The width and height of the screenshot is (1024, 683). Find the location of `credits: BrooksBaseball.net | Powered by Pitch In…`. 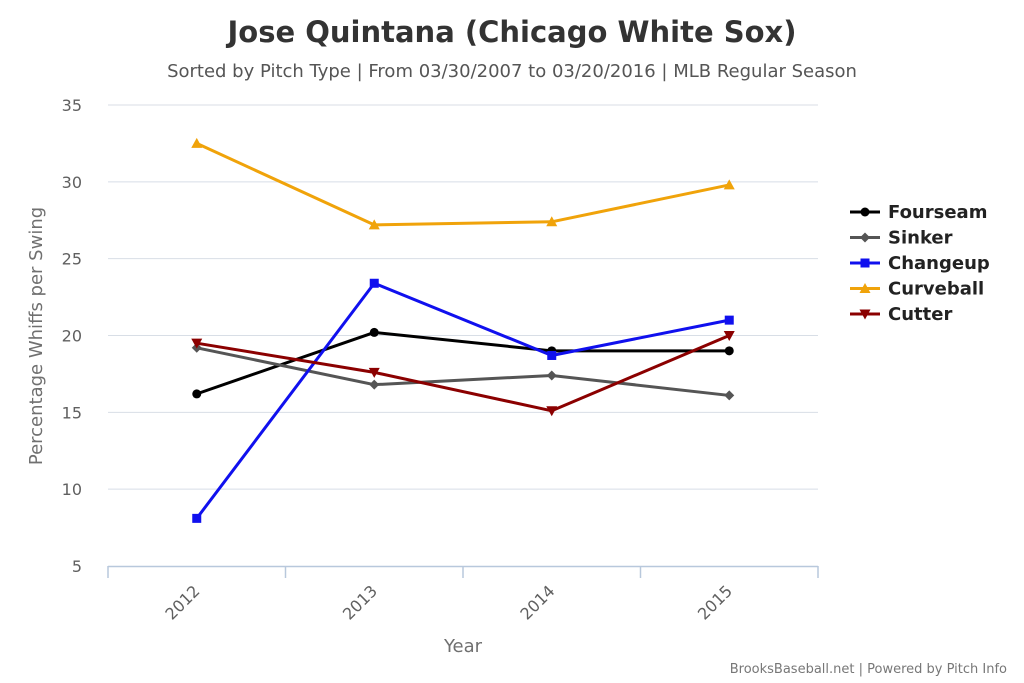

credits: BrooksBaseball.net | Powered by Pitch In… is located at coordinates (868, 669).